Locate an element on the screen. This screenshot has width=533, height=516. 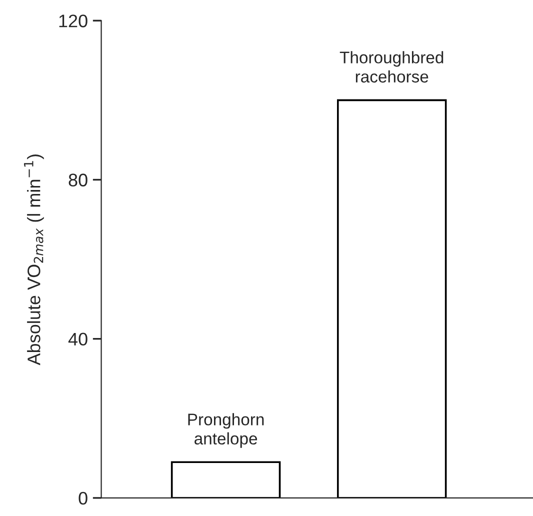
y-axis-title: Absolute V̇O$_{2max}$ (l min$^{−1}$) is located at coordinates (34, 260).